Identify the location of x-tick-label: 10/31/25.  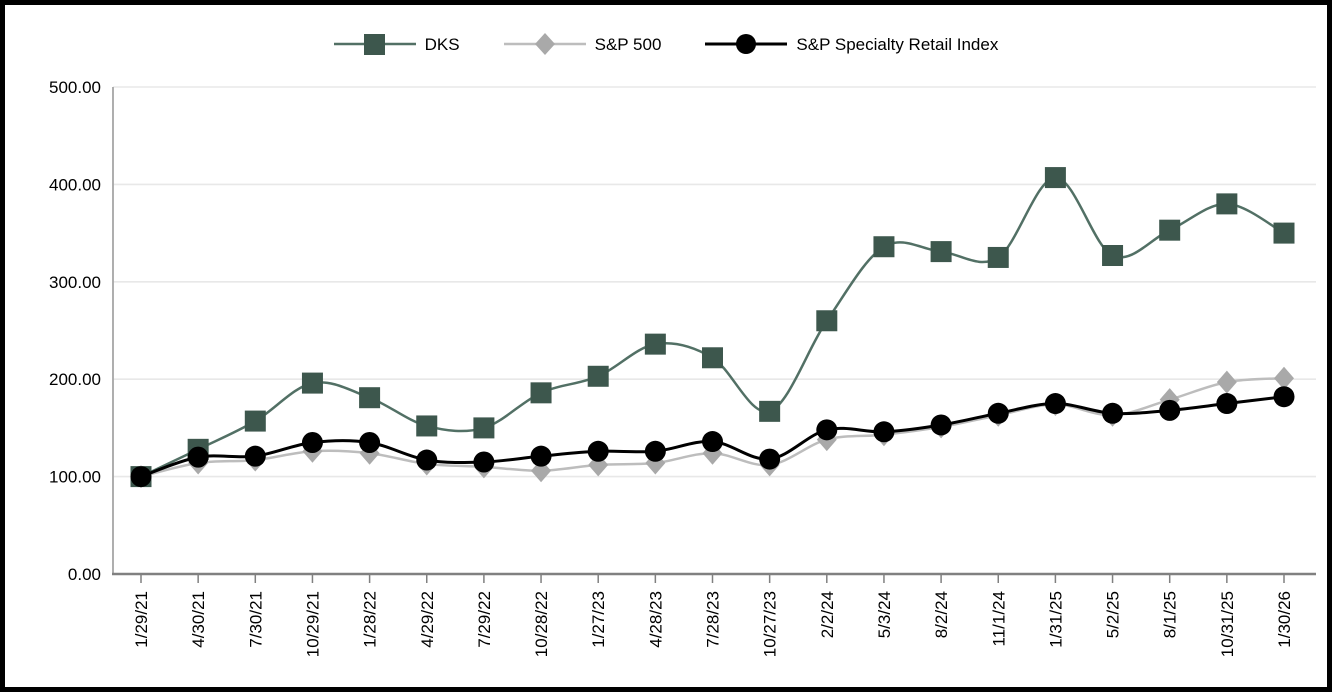
(1227, 624).